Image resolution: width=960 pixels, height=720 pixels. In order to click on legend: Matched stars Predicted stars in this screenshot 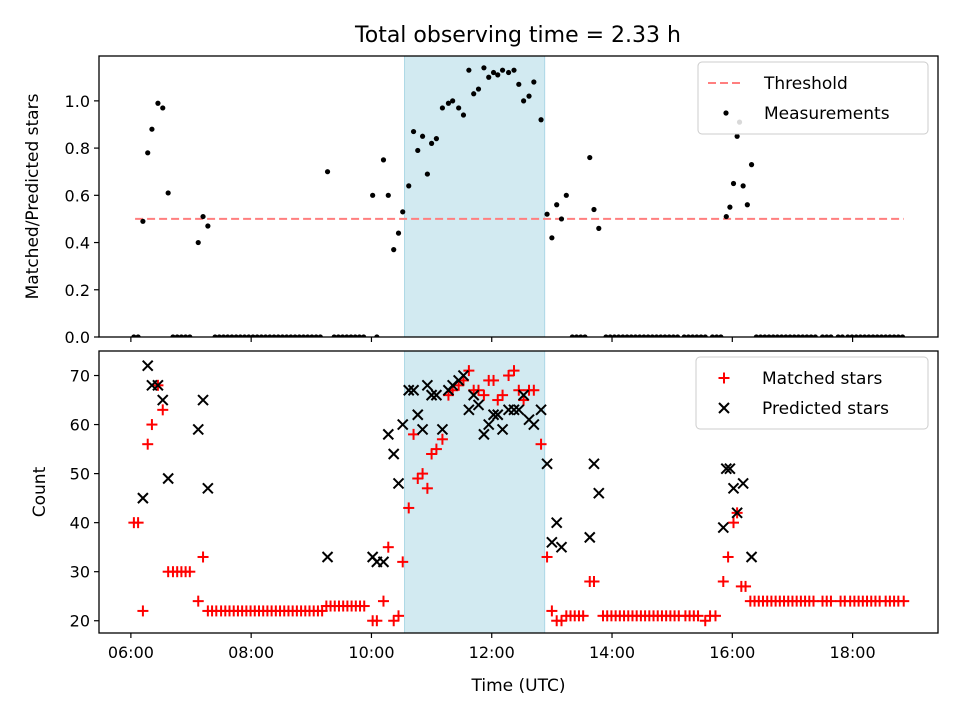, I will do `click(812, 393)`.